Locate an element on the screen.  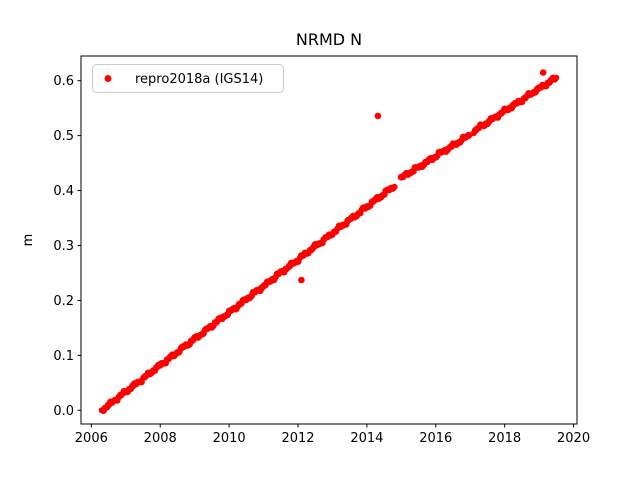
x-tick-label: 2006 is located at coordinates (91, 438).